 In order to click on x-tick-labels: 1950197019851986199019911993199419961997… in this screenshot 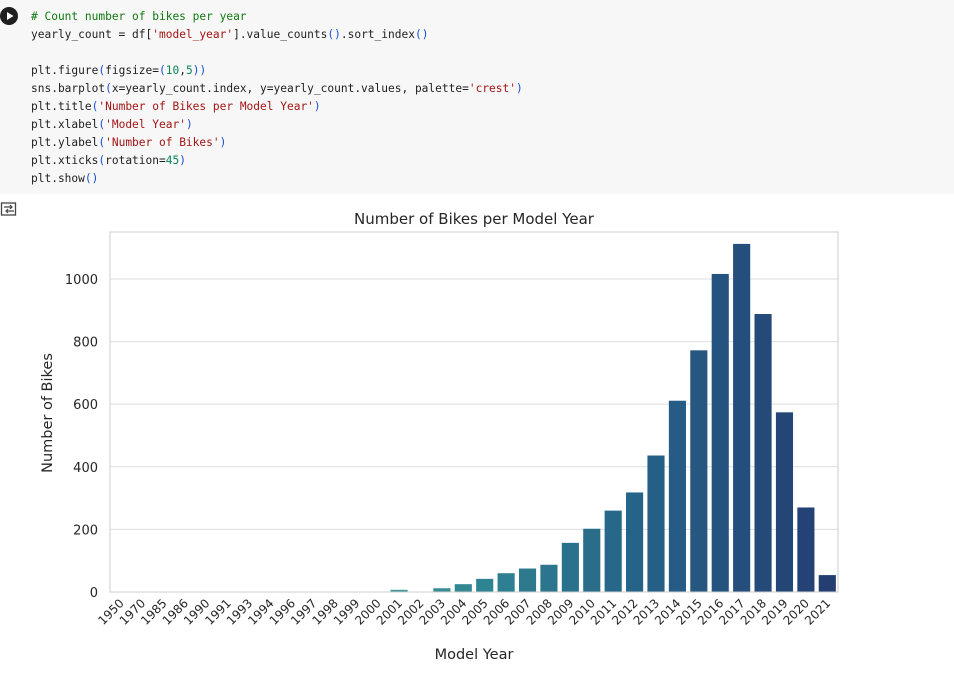, I will do `click(464, 611)`.